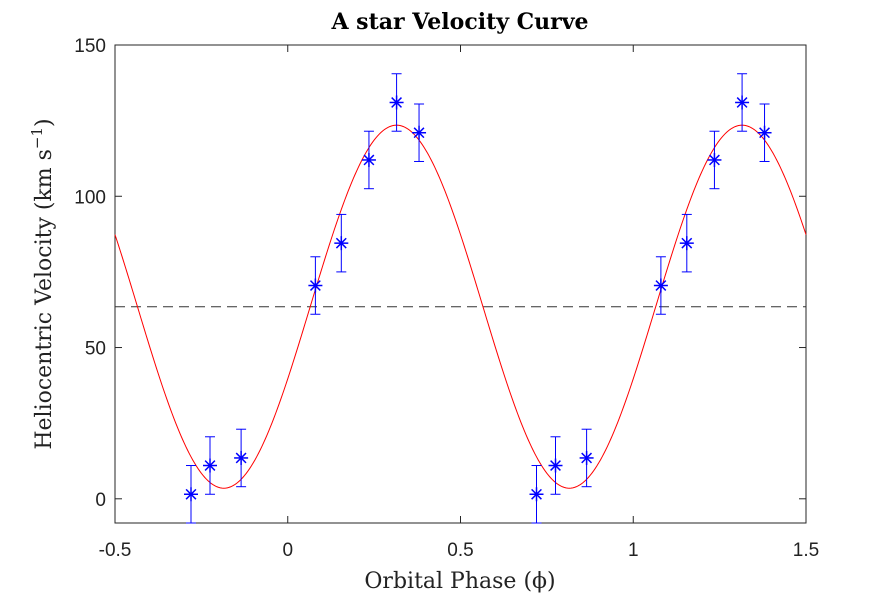 This screenshot has width=891, height=599. What do you see at coordinates (115, 550) in the screenshot?
I see `x-tick-label: -0.5` at bounding box center [115, 550].